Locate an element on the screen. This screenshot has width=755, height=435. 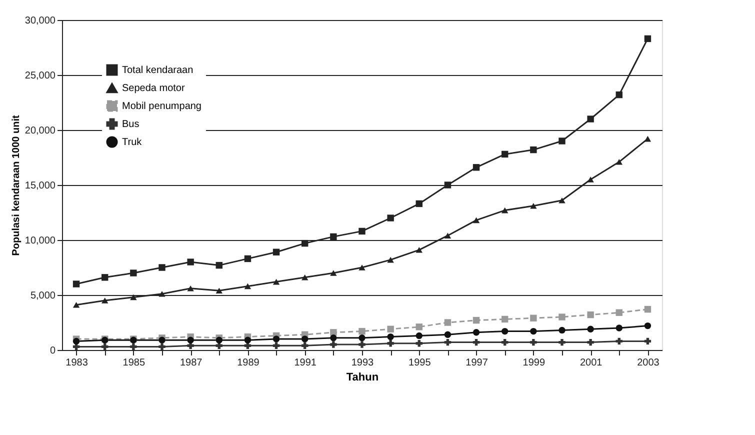
y-axis-title: Populasi kendaraan 1000 unit is located at coordinates (16, 185).